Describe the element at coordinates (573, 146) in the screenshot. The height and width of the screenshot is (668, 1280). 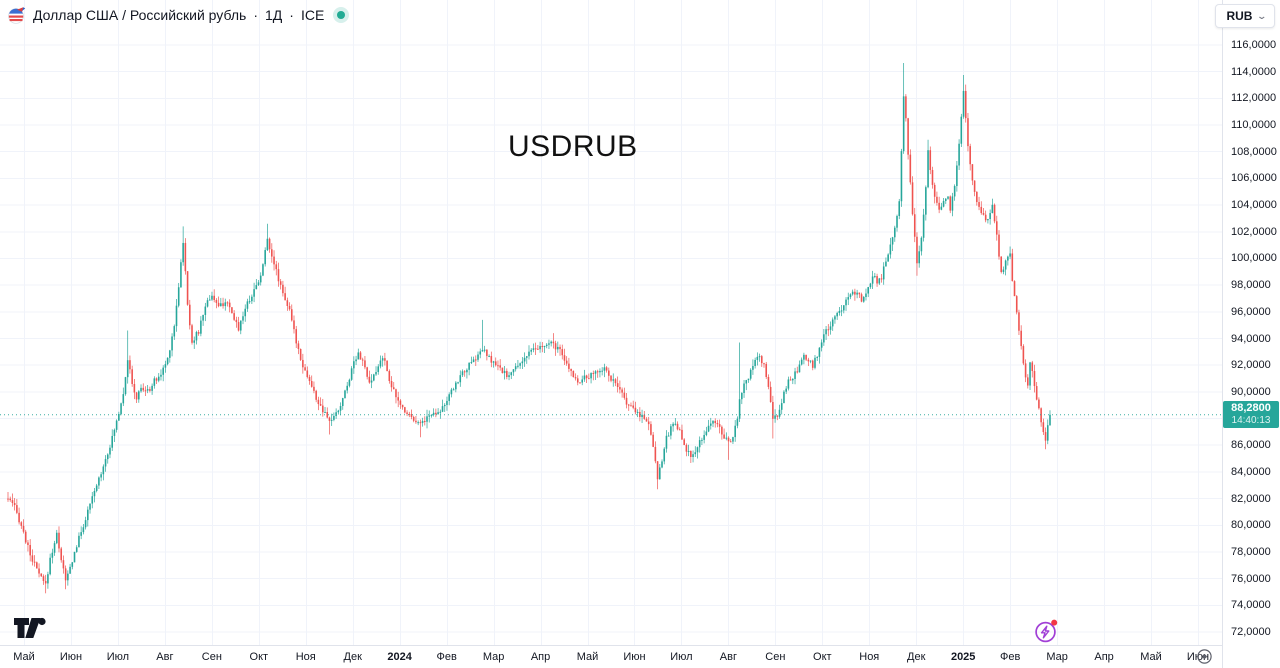
I see `symbol-watermark: USDRUB` at that location.